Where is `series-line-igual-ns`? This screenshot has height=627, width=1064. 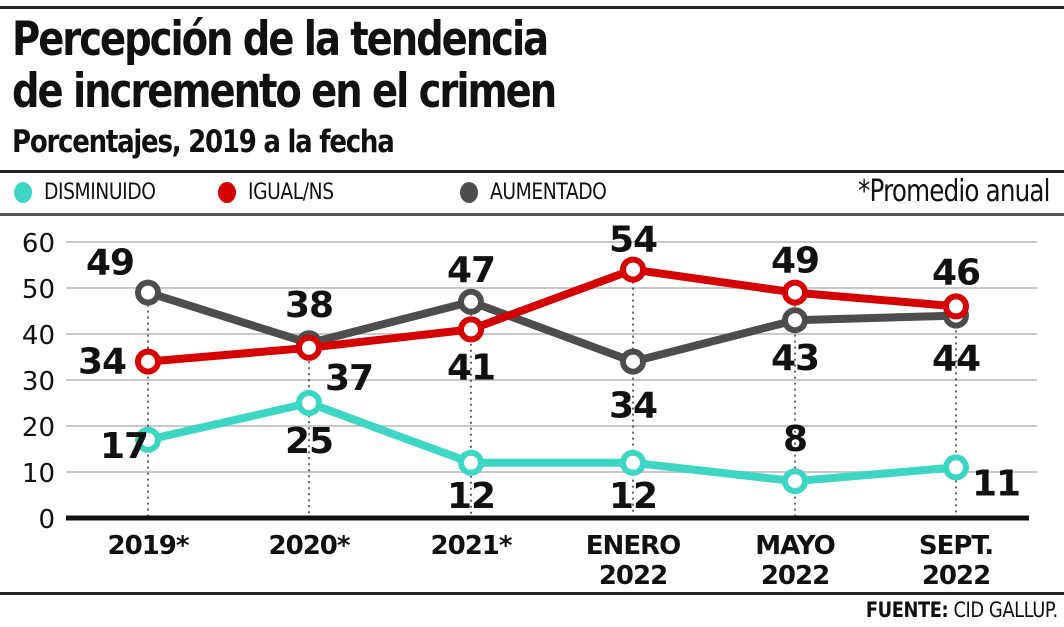
series-line-igual-ns is located at coordinates (552, 315).